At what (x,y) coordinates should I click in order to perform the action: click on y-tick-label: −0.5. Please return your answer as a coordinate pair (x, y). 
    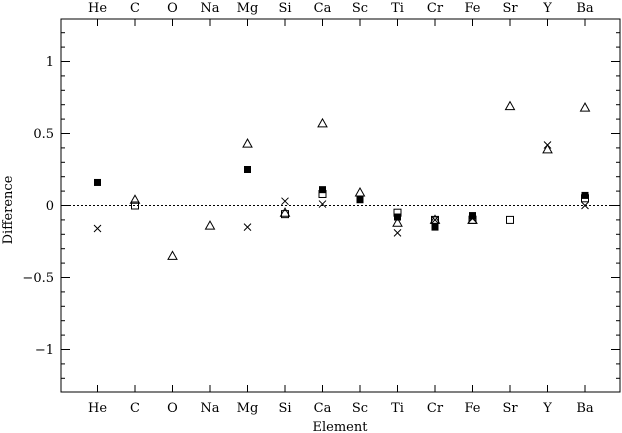
    Looking at the image, I should click on (38, 278).